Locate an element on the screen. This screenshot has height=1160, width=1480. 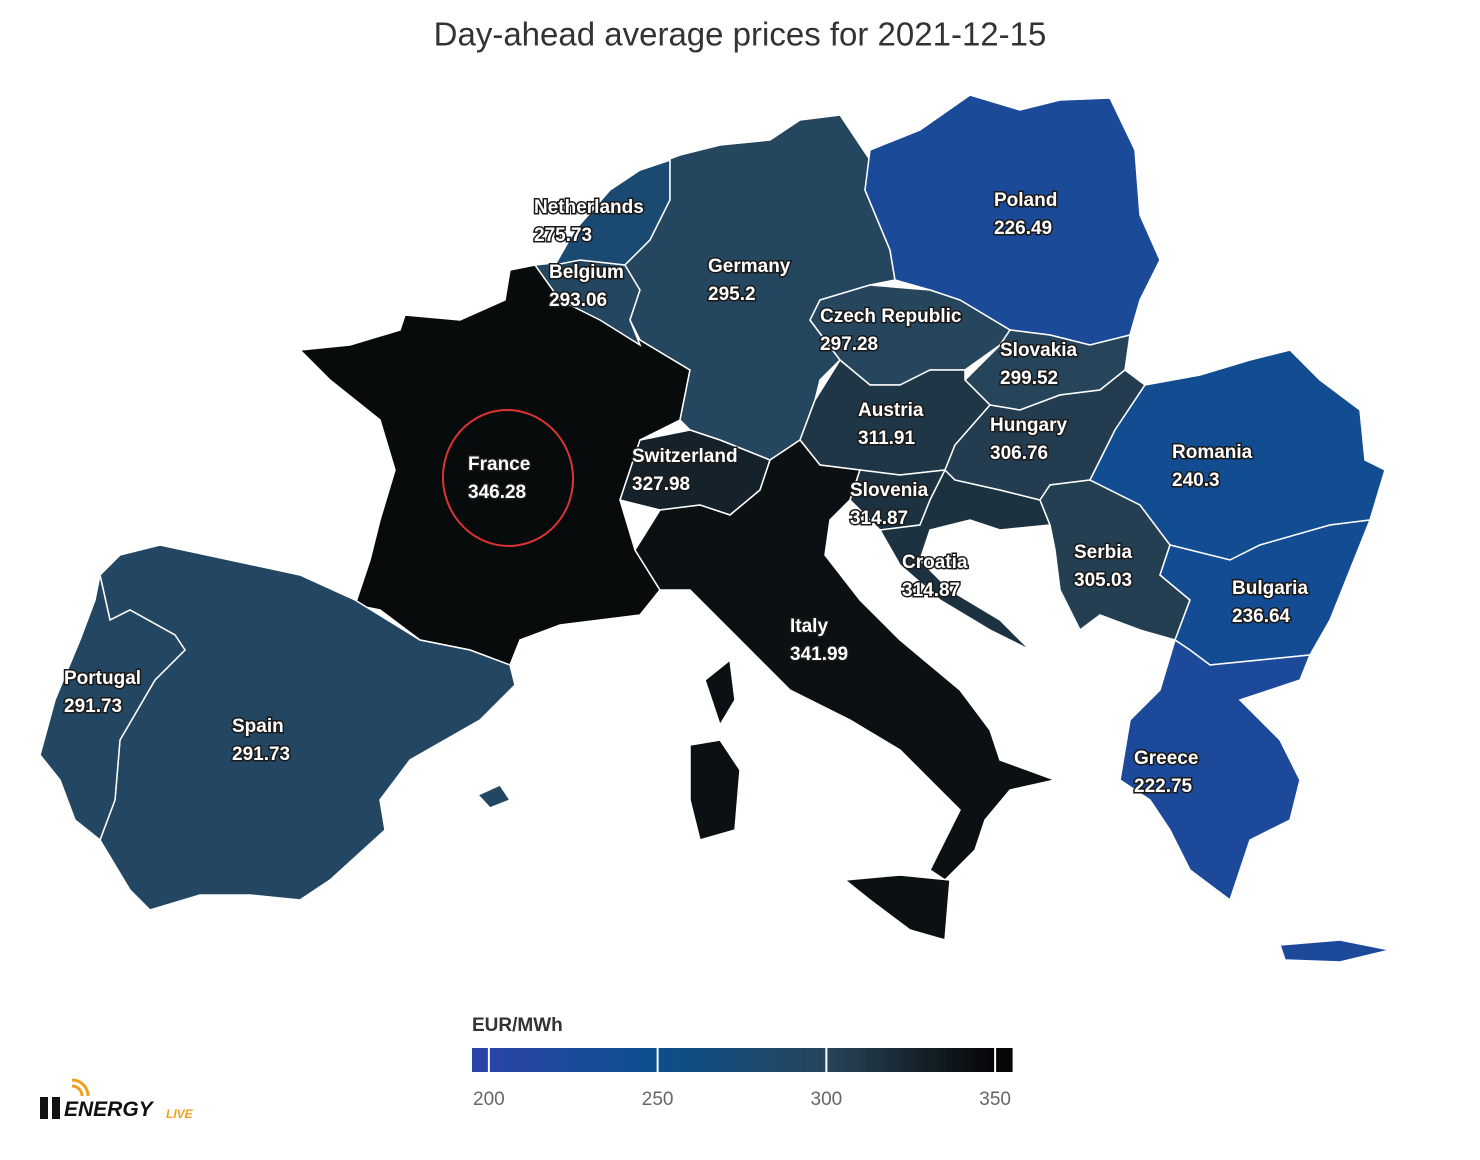
region-value: 240.3 is located at coordinates (1196, 480).